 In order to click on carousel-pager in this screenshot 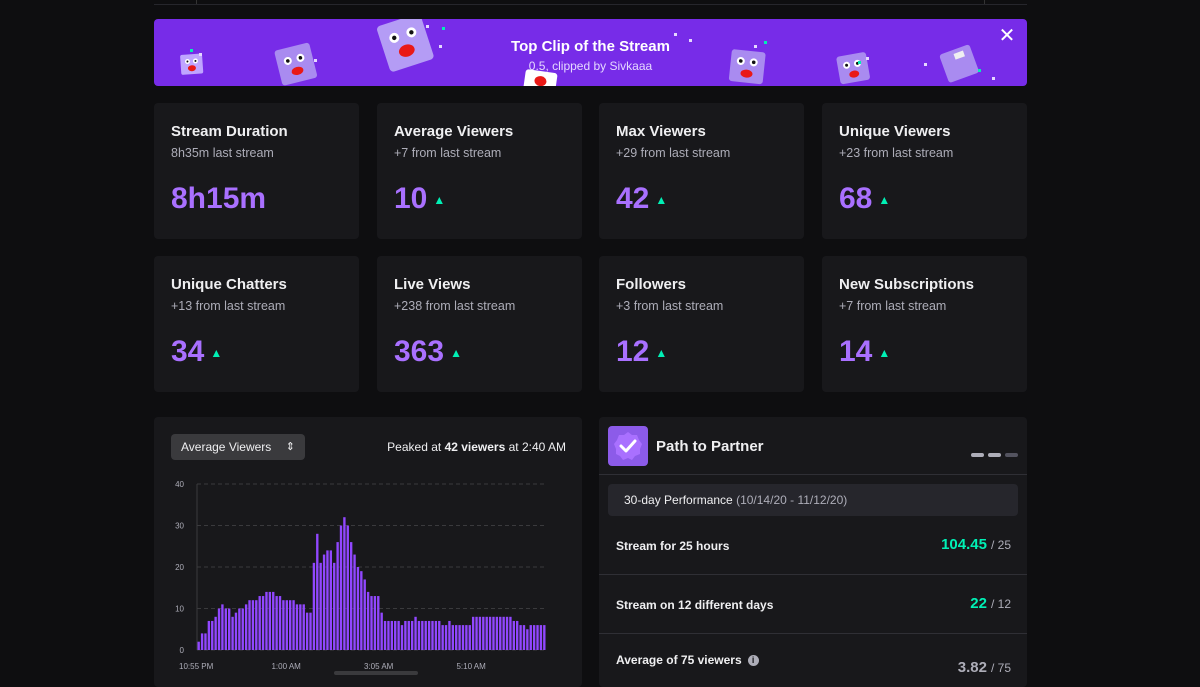, I will do `click(992, 453)`.